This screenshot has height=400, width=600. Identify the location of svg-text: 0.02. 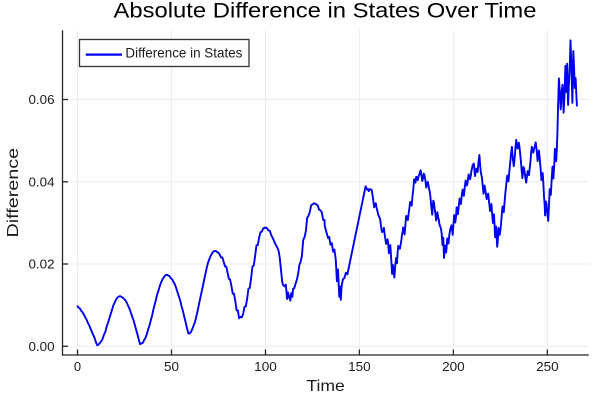
(42, 264).